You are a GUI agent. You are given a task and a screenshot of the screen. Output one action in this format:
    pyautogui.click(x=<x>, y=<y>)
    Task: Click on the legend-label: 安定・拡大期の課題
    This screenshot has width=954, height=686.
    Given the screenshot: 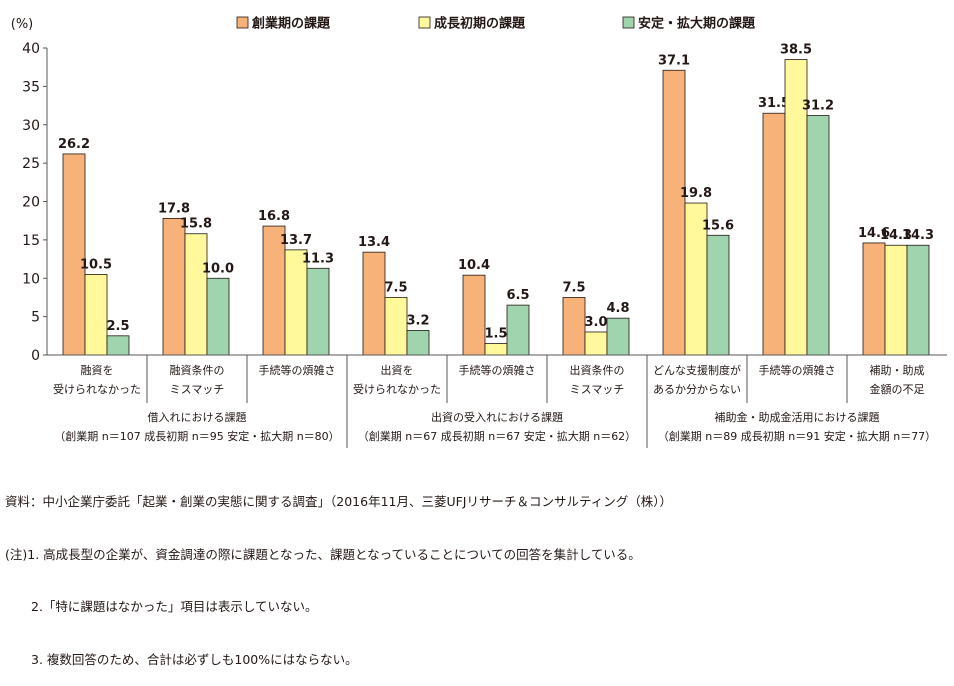 What is the action you would take?
    pyautogui.click(x=697, y=24)
    